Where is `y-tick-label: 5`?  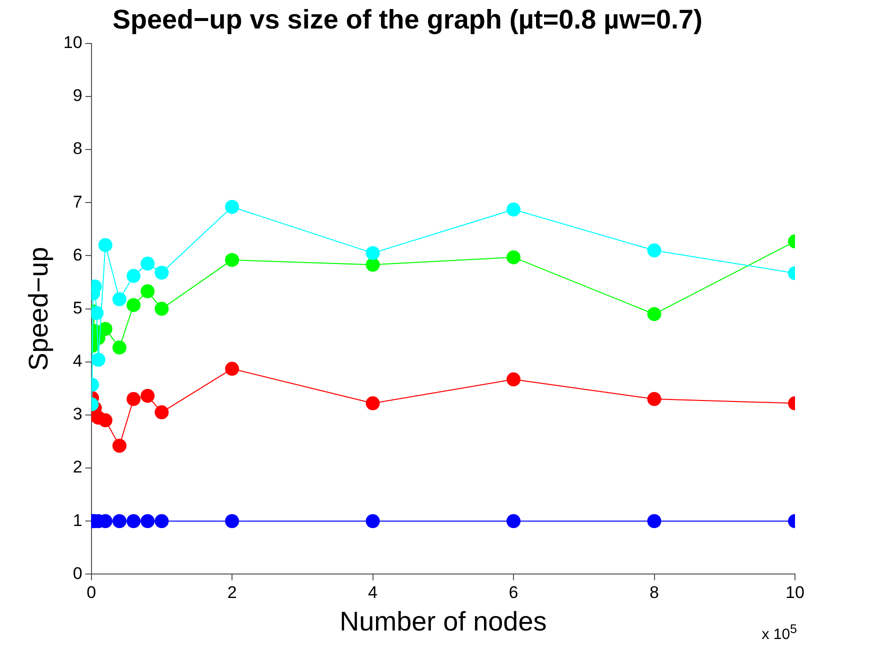 y-tick-label: 5 is located at coordinates (77, 308).